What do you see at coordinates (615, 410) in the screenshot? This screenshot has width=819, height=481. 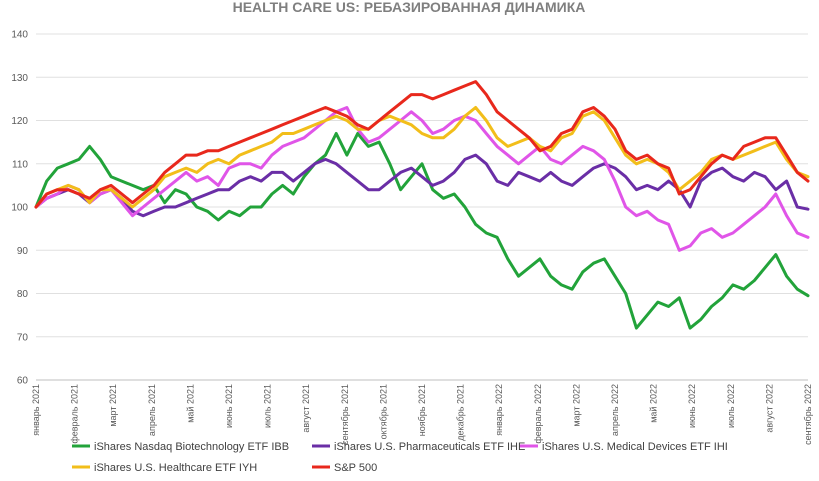 I see `x-tick-label: апрель 2022` at bounding box center [615, 410].